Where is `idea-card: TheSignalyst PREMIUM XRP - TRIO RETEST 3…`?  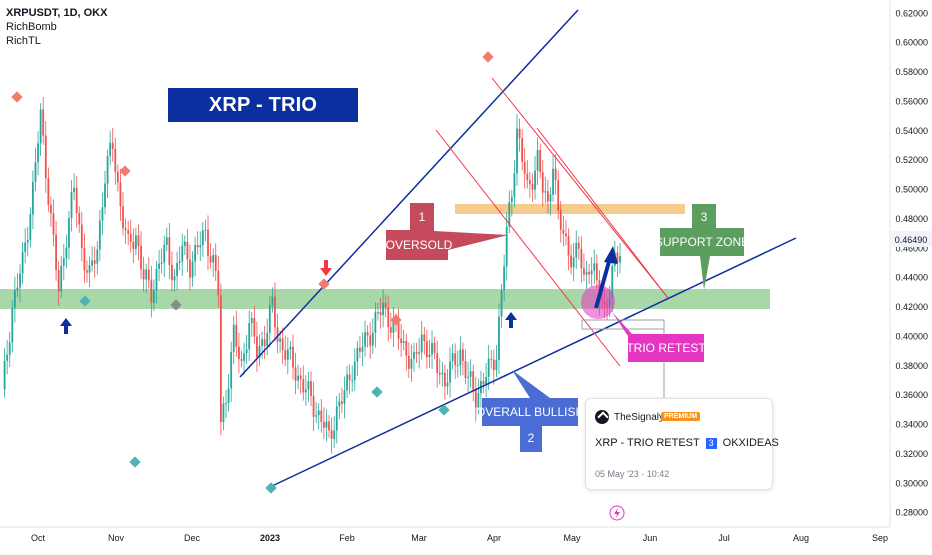
idea-card: TheSignalyst PREMIUM XRP - TRIO RETEST 3… is located at coordinates (682, 444).